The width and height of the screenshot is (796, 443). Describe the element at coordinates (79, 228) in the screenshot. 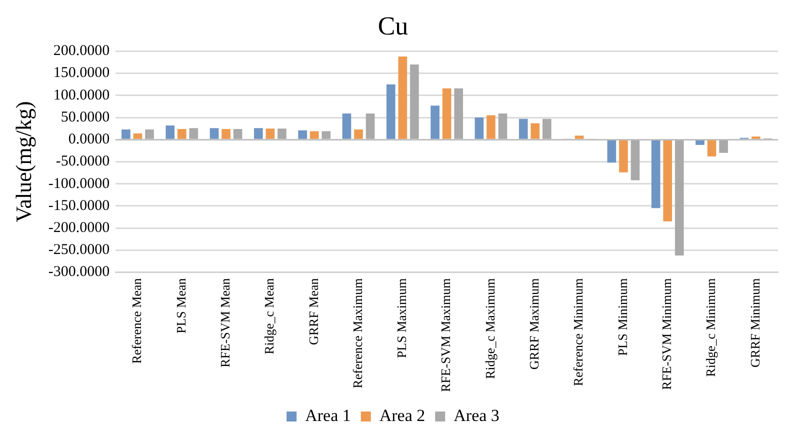

I see `y-tick-label: -200.0000` at that location.